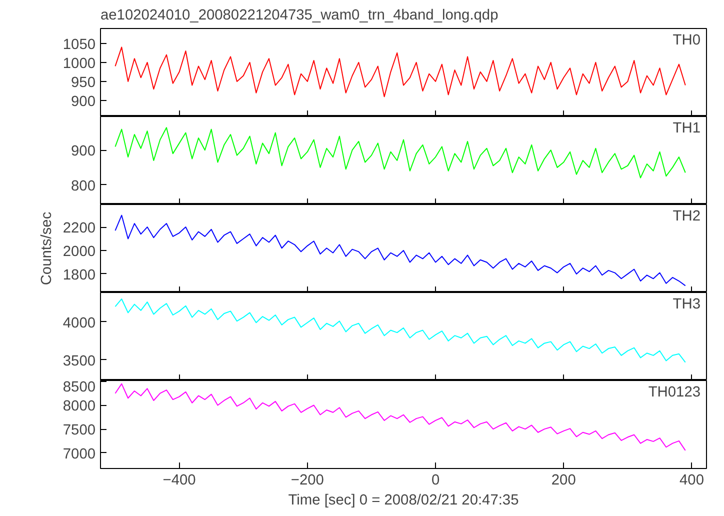 Image resolution: width=724 pixels, height=516 pixels. Describe the element at coordinates (179, 480) in the screenshot. I see `x-tick-label: −400` at that location.